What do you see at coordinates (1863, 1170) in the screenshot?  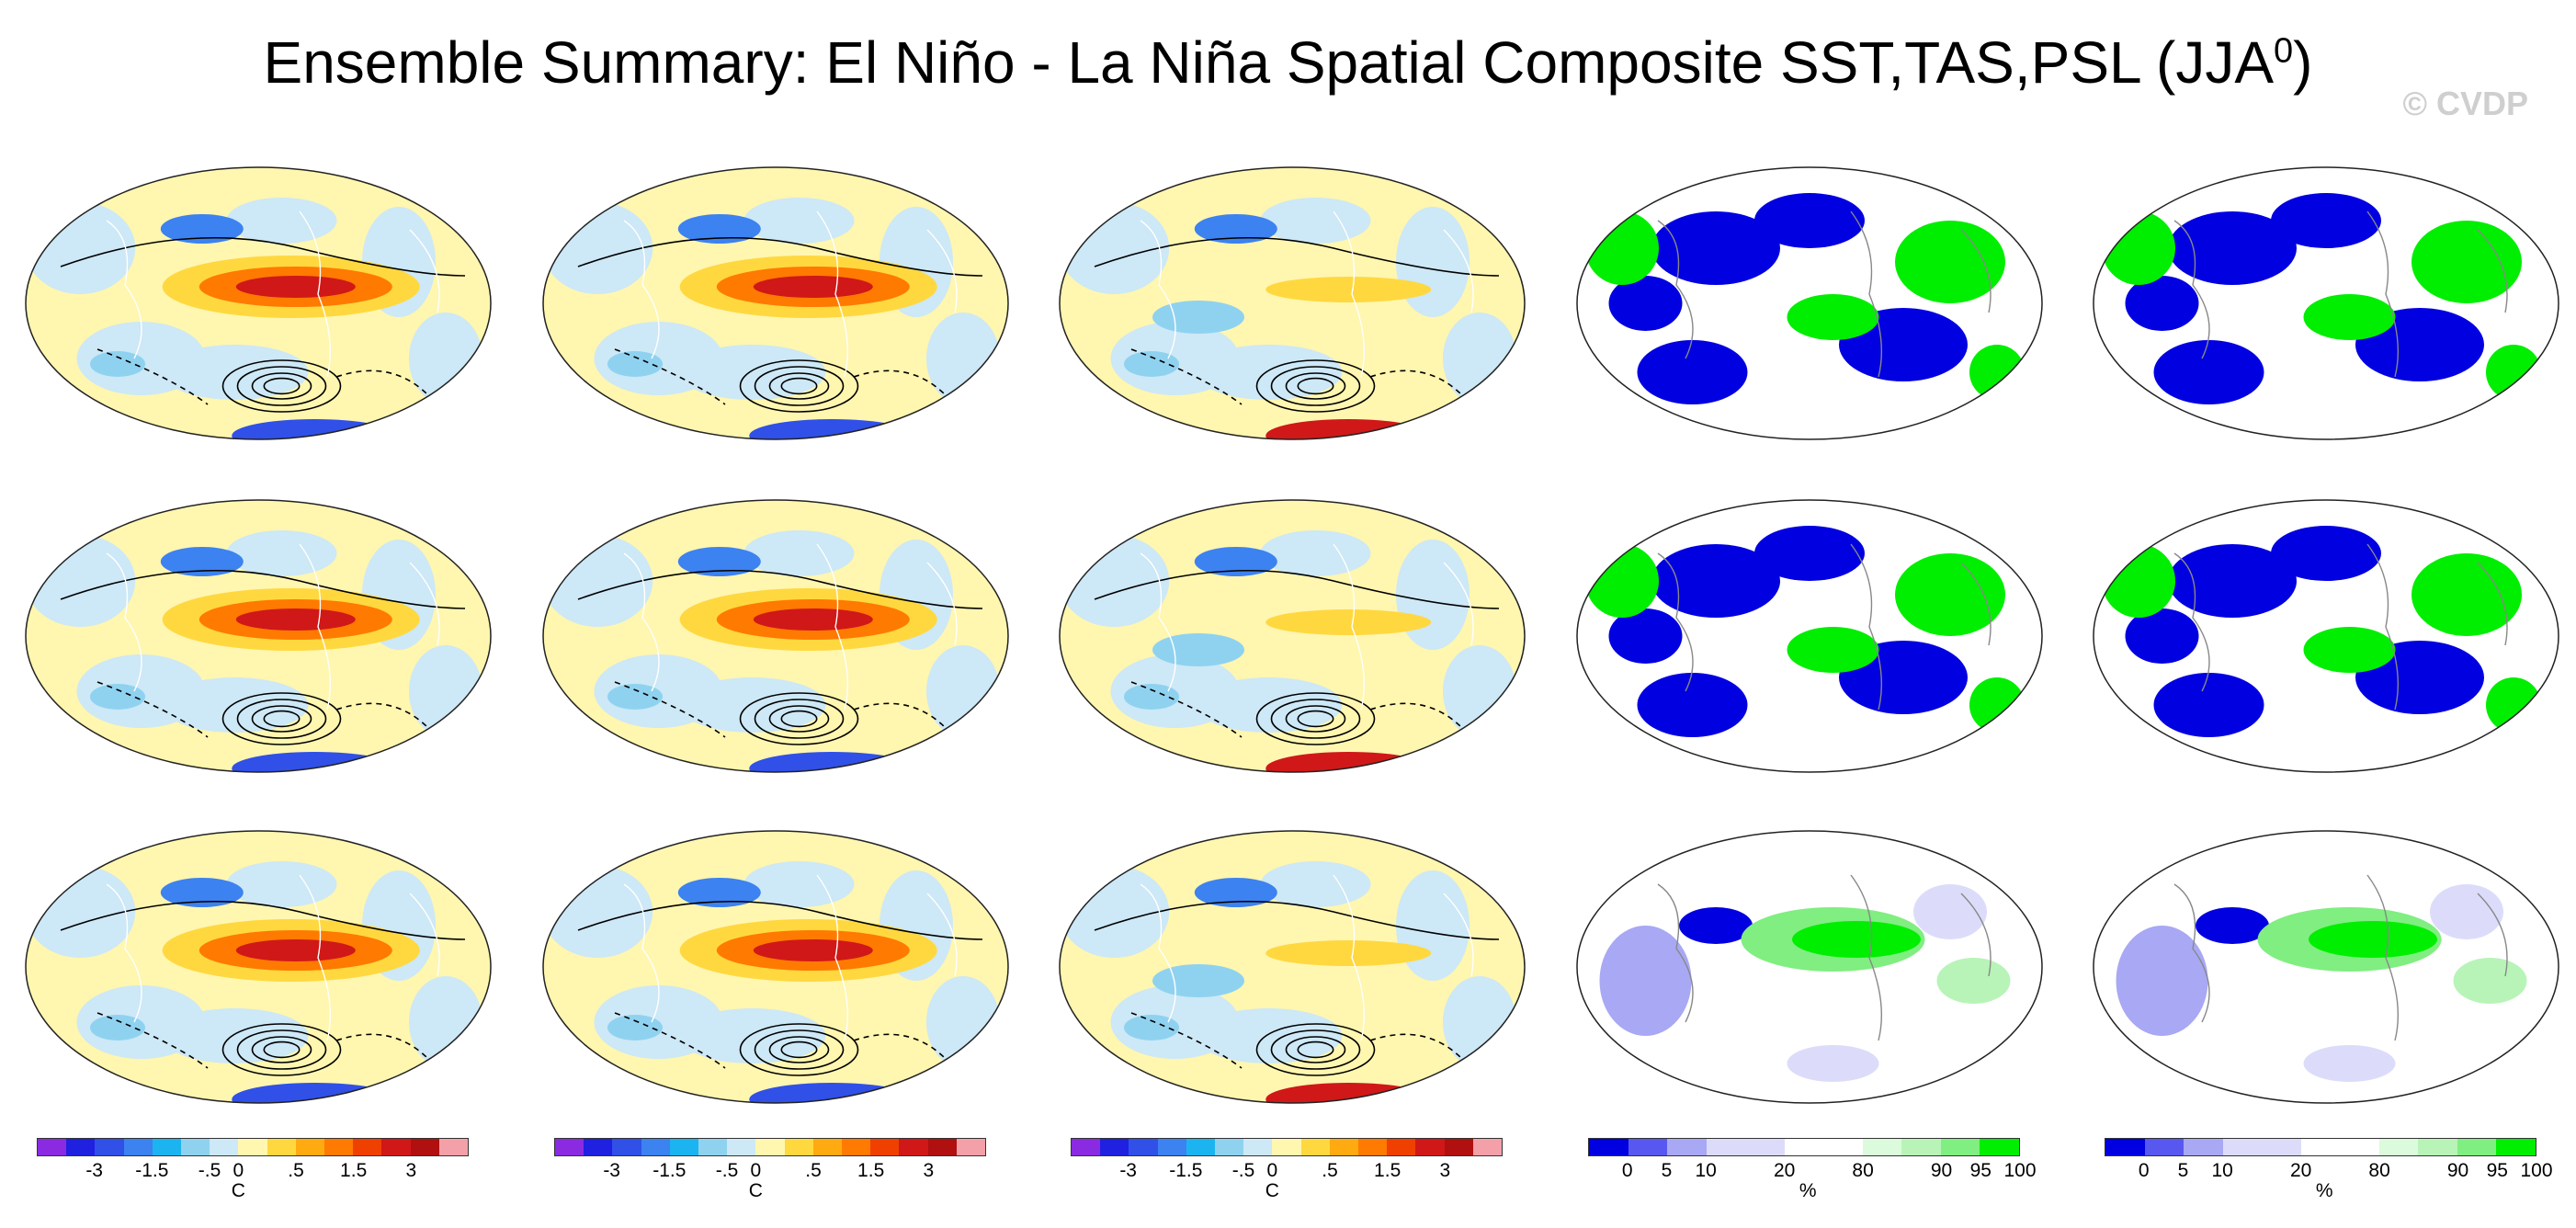 I see `colorbar-tick-label: 80` at bounding box center [1863, 1170].